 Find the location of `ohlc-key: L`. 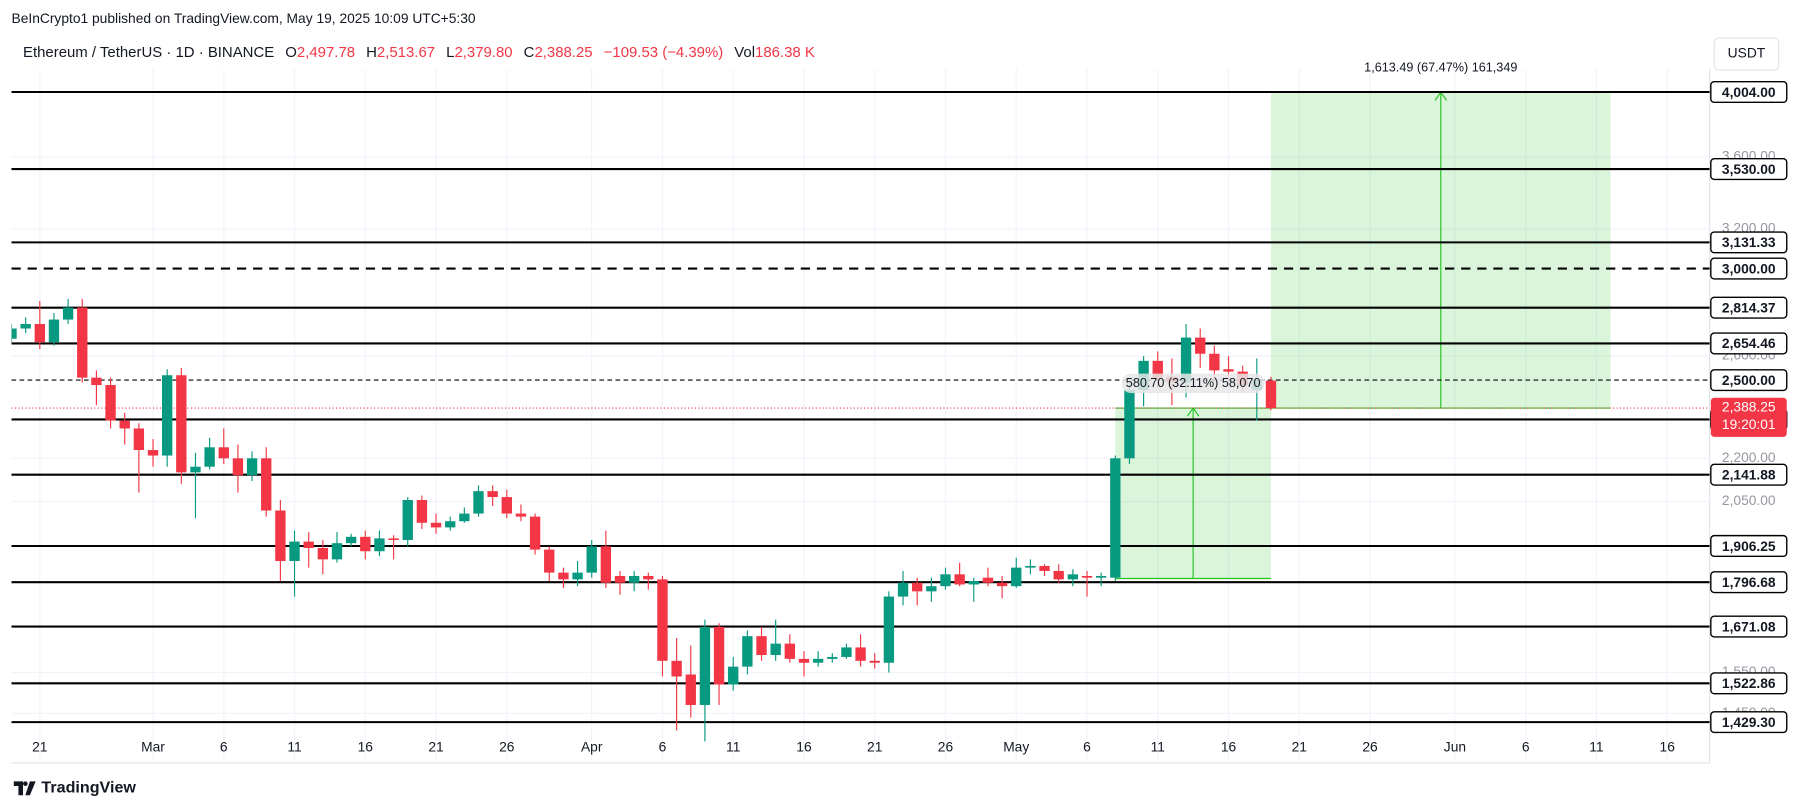

ohlc-key: L is located at coordinates (450, 52).